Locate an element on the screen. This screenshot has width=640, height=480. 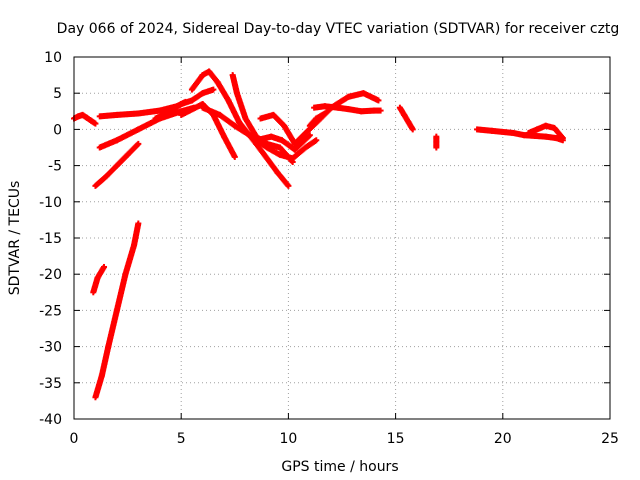
y-tick-label: 5 is located at coordinates (57, 94).